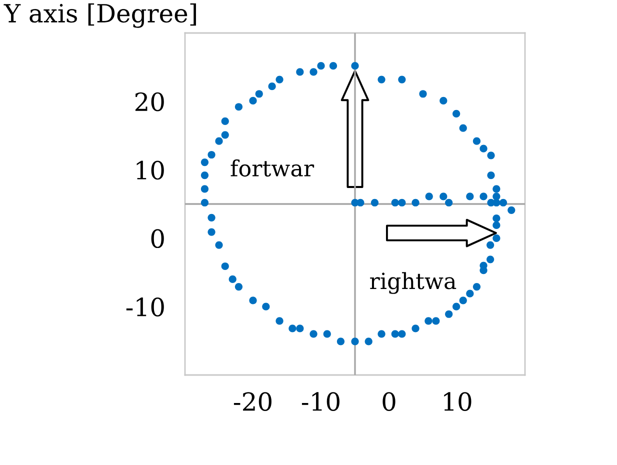 This screenshot has width=617, height=465. Describe the element at coordinates (150, 170) in the screenshot. I see `y-tick-label: 10` at that location.